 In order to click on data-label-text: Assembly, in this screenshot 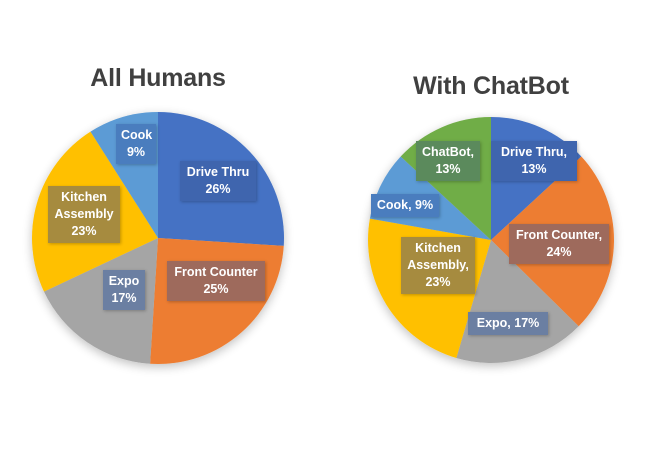, I will do `click(438, 265)`.